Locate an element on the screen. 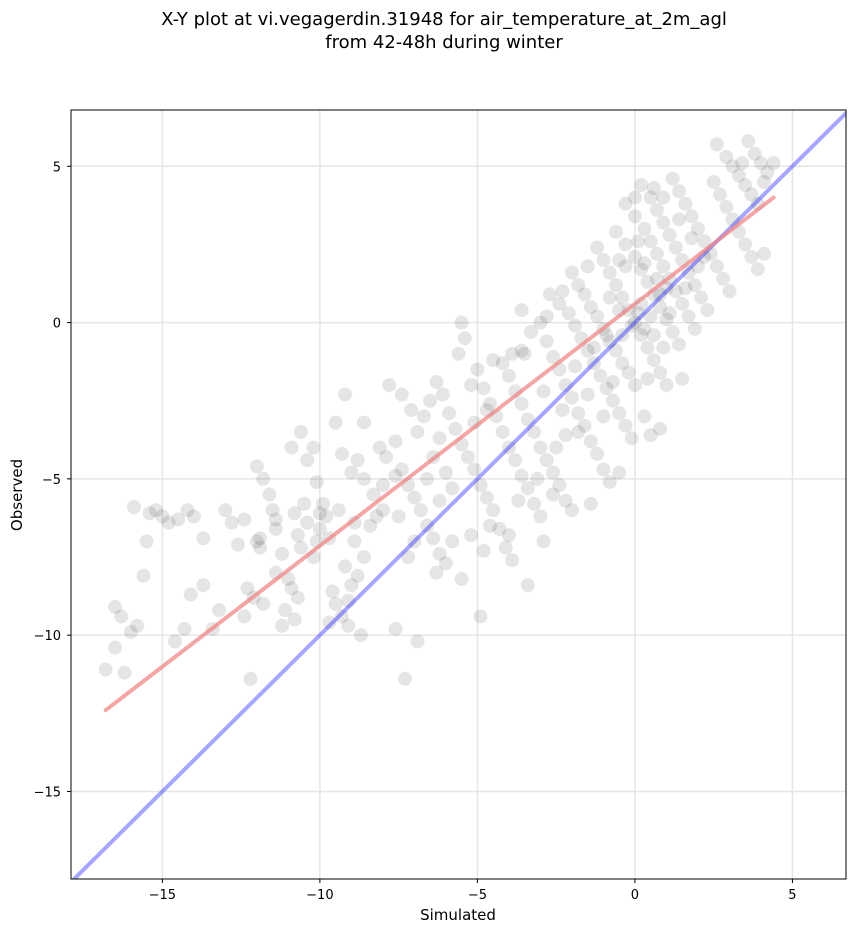  y-axis-label: Observed is located at coordinates (17, 495).